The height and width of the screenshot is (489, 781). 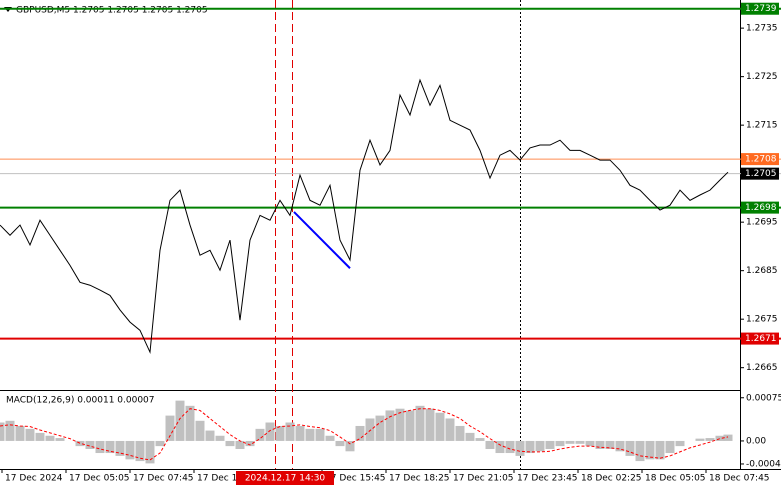 What do you see at coordinates (763, 398) in the screenshot?
I see `y-tick-label: 0.00075` at bounding box center [763, 398].